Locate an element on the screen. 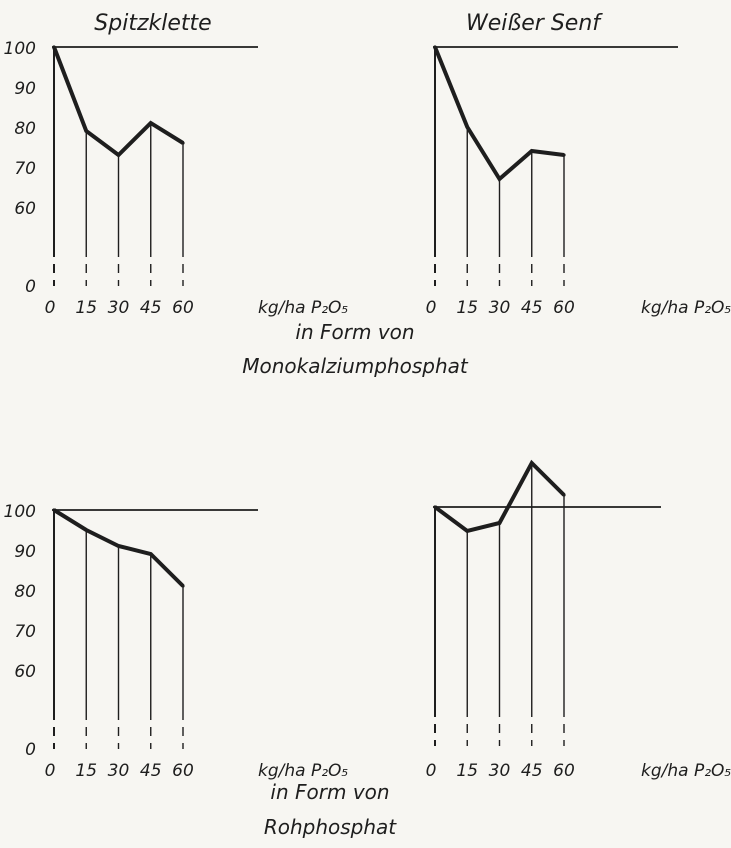  column-title-weisser-senf: Weißer Senf is located at coordinates (534, 23).